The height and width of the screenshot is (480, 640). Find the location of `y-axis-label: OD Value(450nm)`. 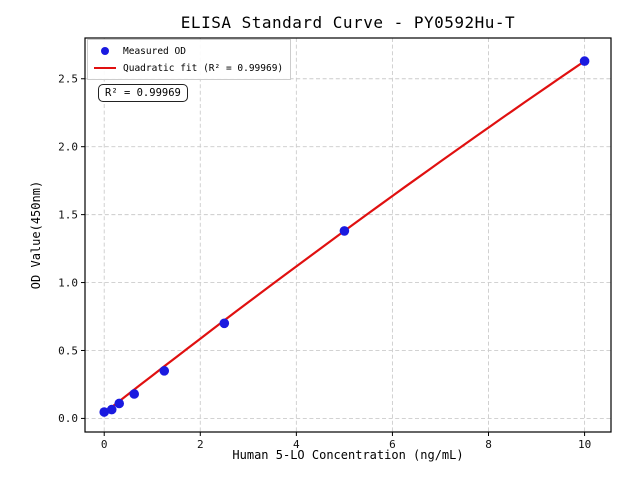

y-axis-label: OD Value(450nm) is located at coordinates (36, 235).